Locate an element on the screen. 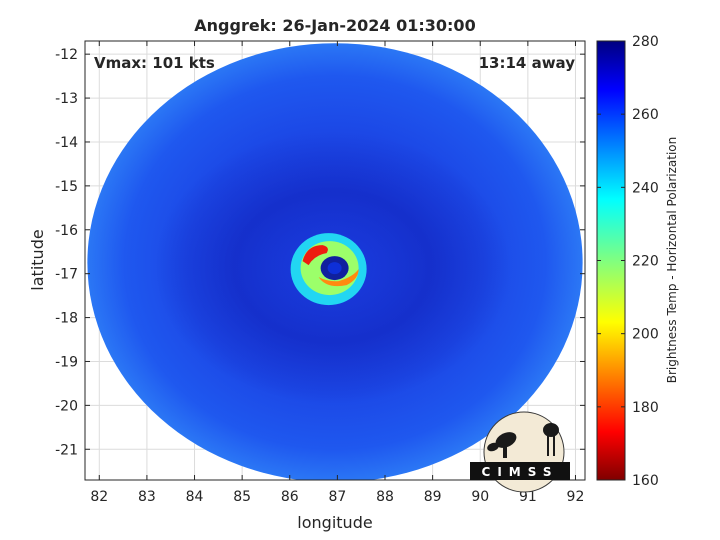 The height and width of the screenshot is (540, 720). eyewall-convection-west is located at coordinates (315, 255).